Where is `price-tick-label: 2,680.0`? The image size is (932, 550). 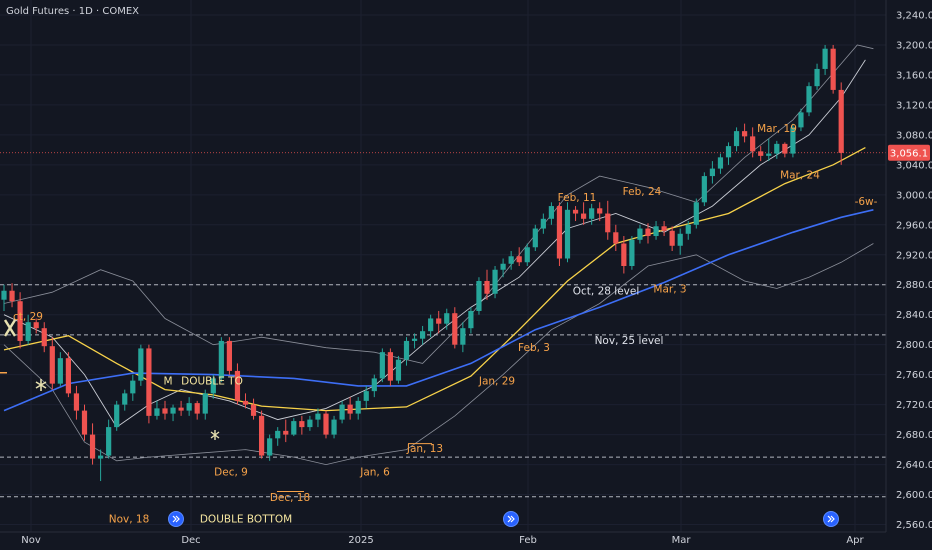 price-tick-label: 2,680.0 is located at coordinates (914, 435).